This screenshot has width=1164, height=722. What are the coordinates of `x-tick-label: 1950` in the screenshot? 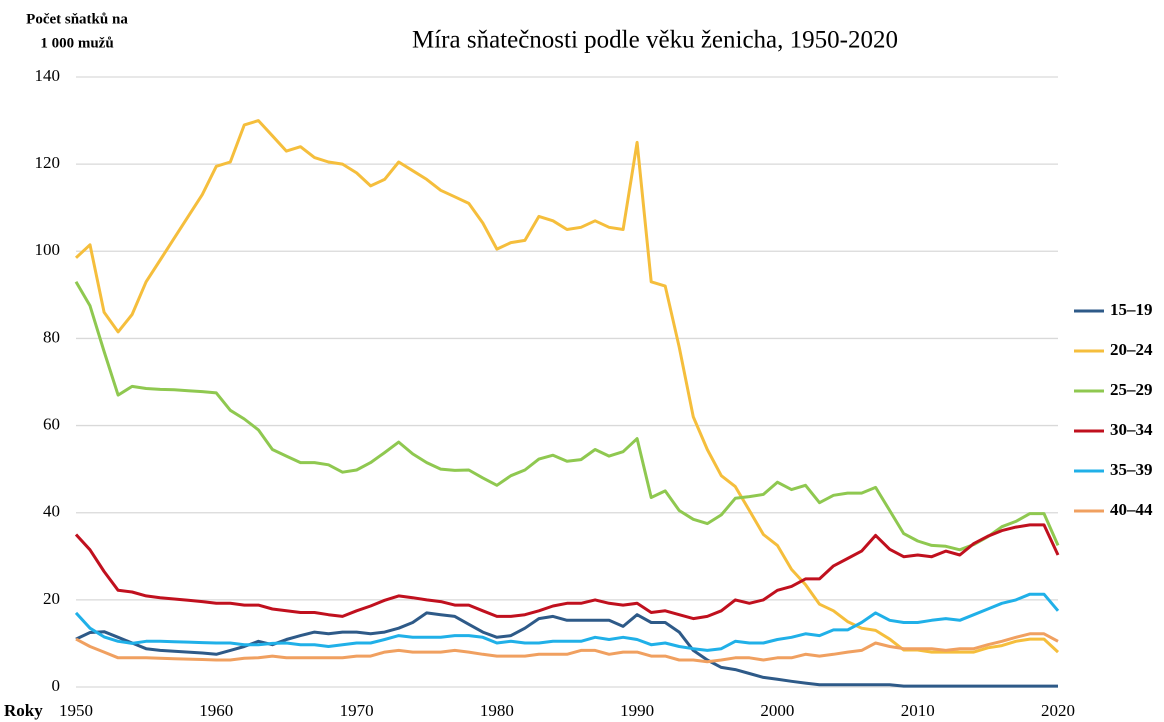 It's located at (76, 710).